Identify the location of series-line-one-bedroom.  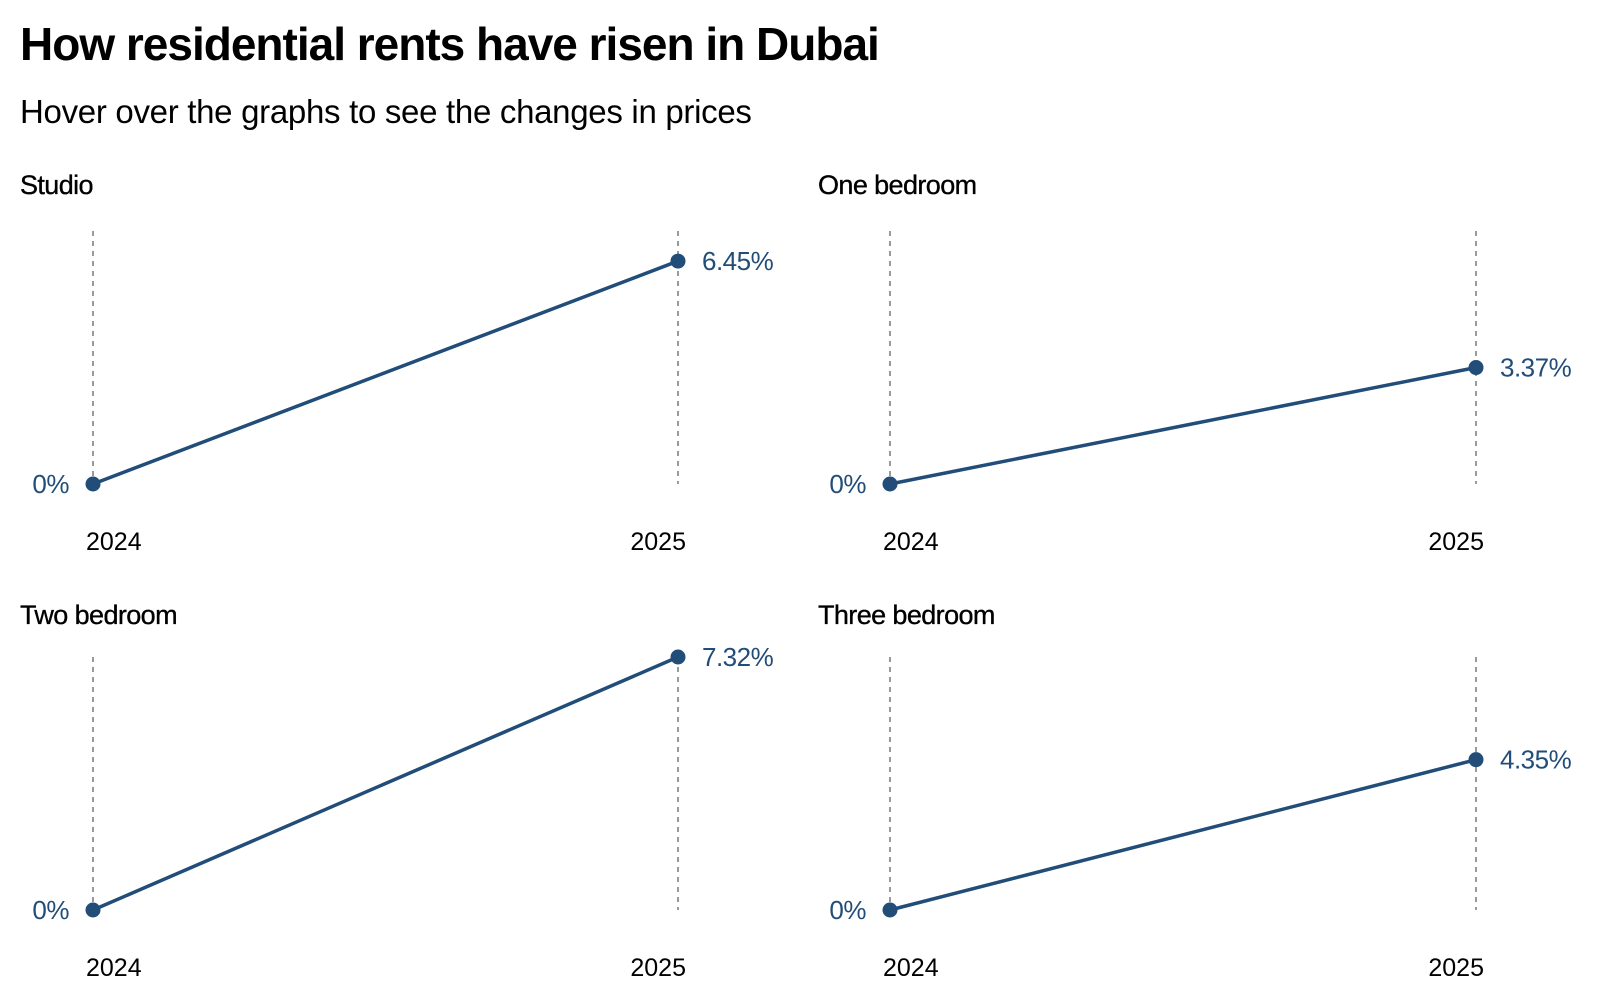
(1183, 425).